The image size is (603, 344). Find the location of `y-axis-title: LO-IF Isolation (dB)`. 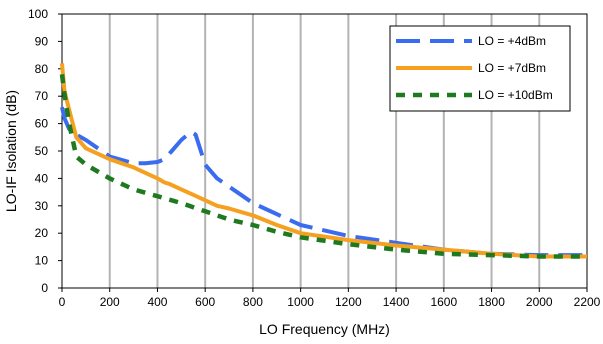

y-axis-title: LO-IF Isolation (dB) is located at coordinates (11, 151).